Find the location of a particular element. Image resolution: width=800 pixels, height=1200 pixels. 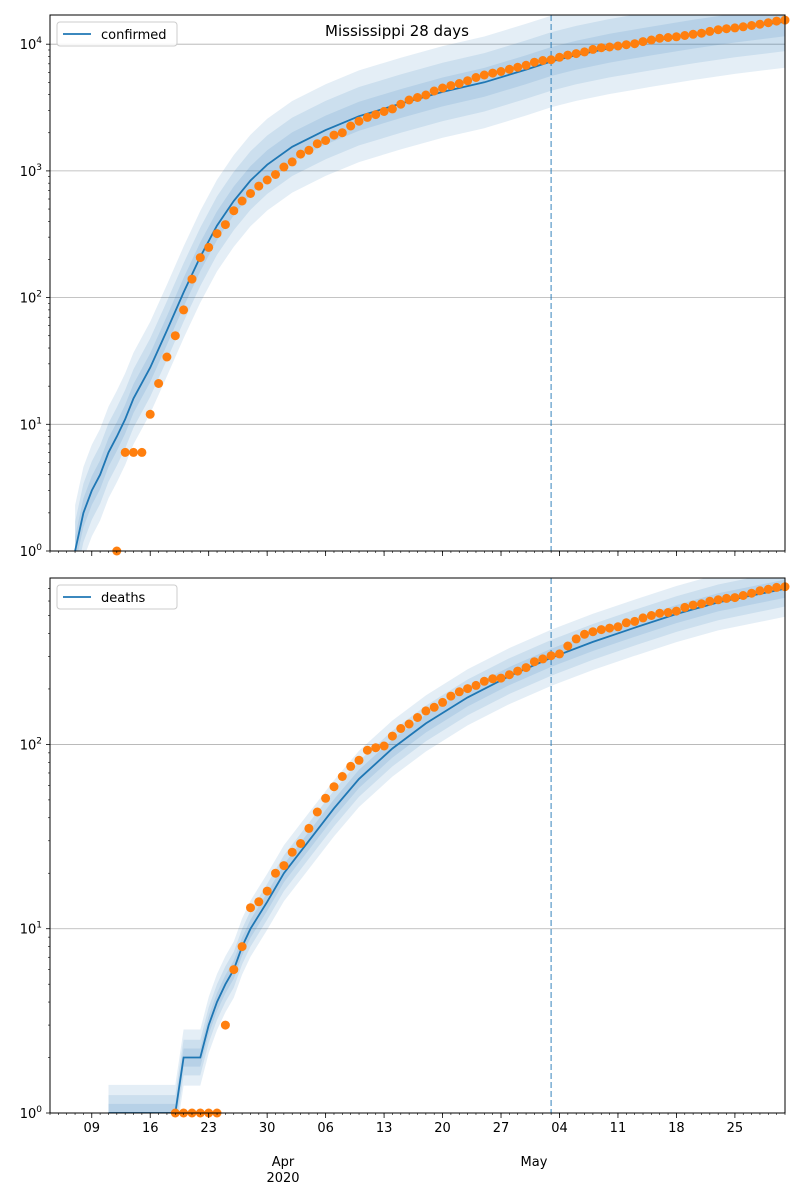

legend: confirmed is located at coordinates (117, 34).